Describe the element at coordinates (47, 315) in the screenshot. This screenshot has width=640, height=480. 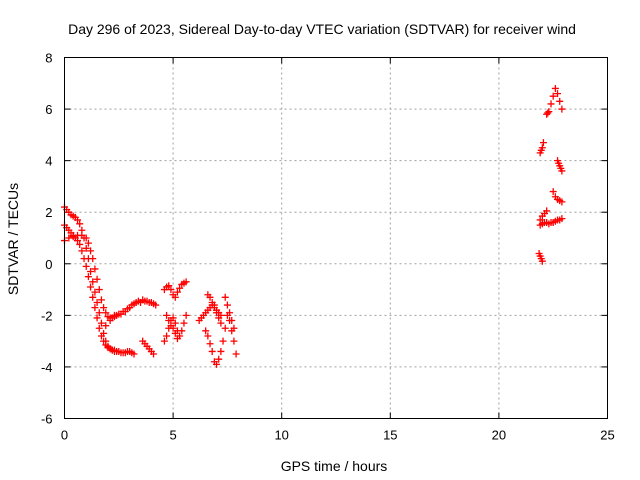
I see `y-tick-label: -2` at that location.